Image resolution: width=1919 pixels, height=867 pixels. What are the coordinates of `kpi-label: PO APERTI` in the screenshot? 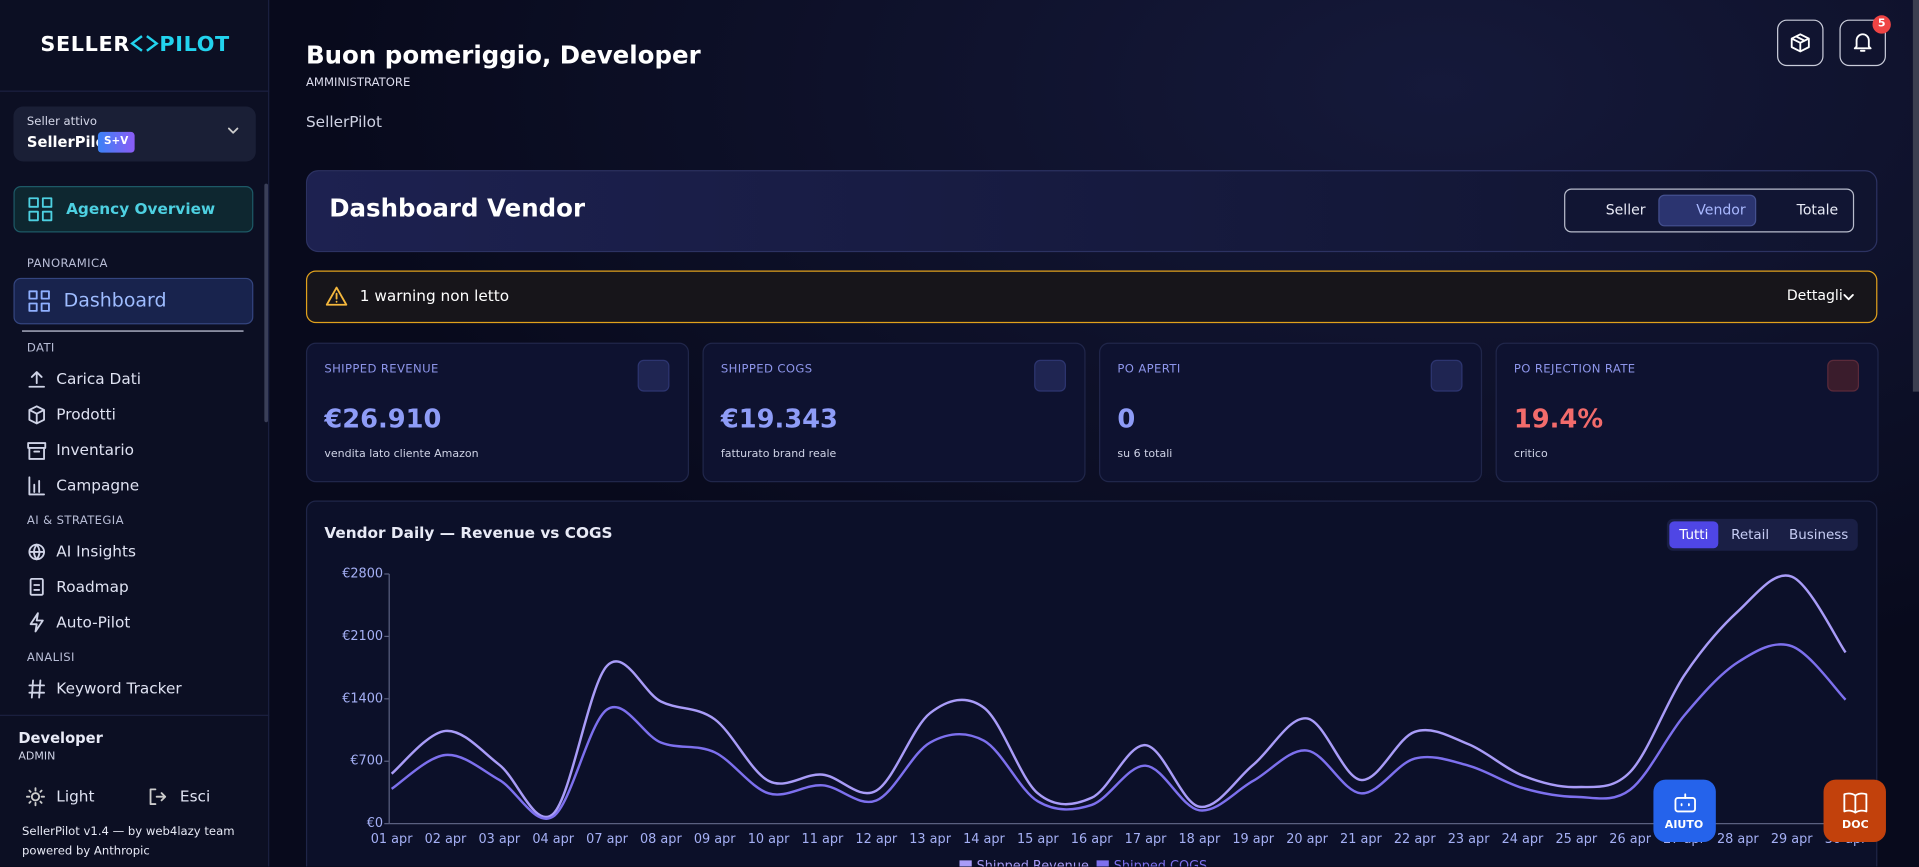 It's located at (1149, 369).